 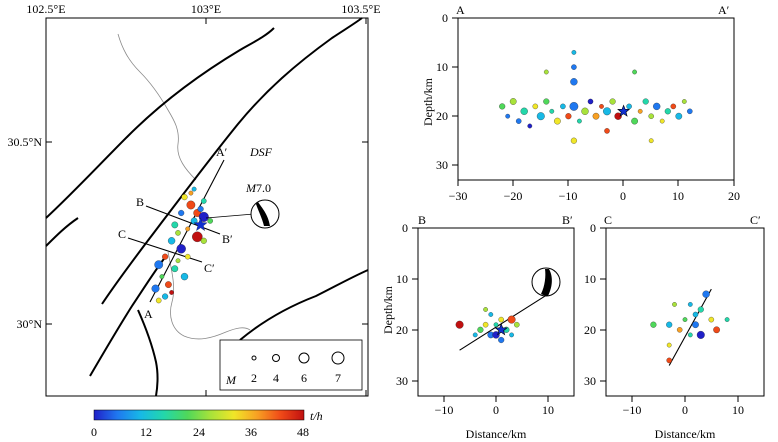 I want to click on section-aa-events, so click(x=596, y=97).